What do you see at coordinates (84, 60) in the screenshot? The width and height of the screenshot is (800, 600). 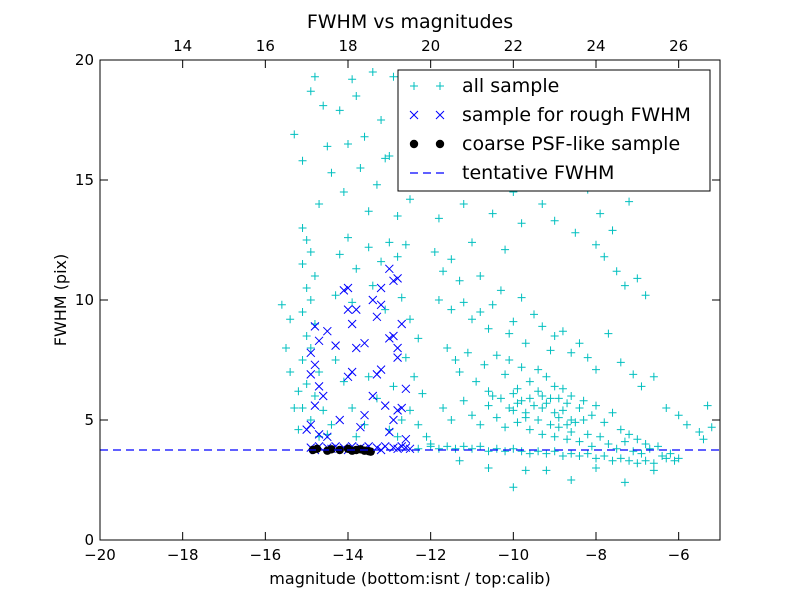 I see `y-tick-label: 20` at bounding box center [84, 60].